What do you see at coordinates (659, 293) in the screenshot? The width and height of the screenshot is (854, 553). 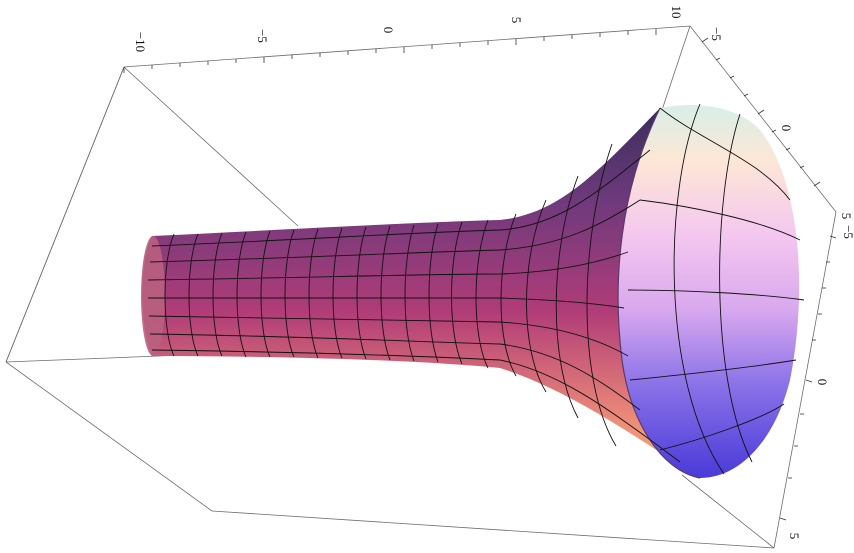 I see `bell-rim` at bounding box center [659, 293].